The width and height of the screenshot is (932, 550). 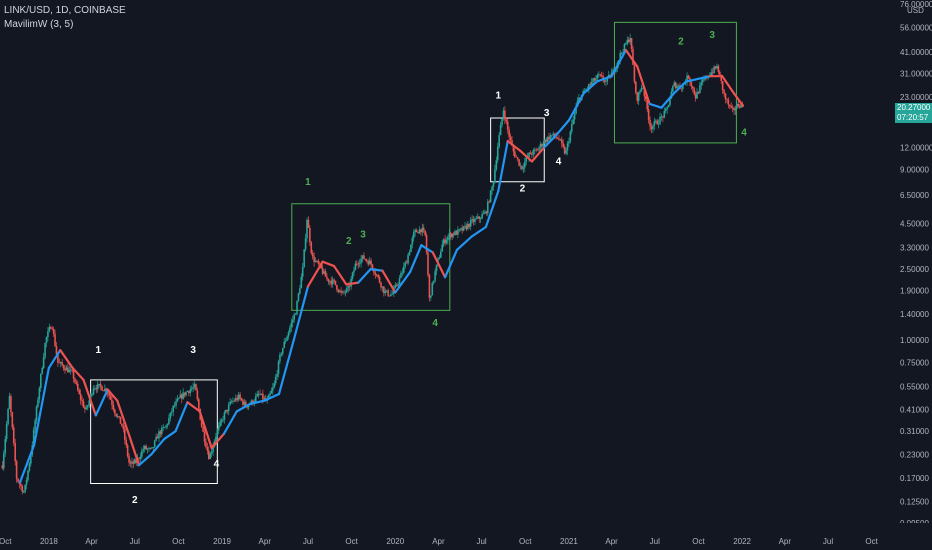 What do you see at coordinates (438, 541) in the screenshot?
I see `time-tick-label: Apr` at bounding box center [438, 541].